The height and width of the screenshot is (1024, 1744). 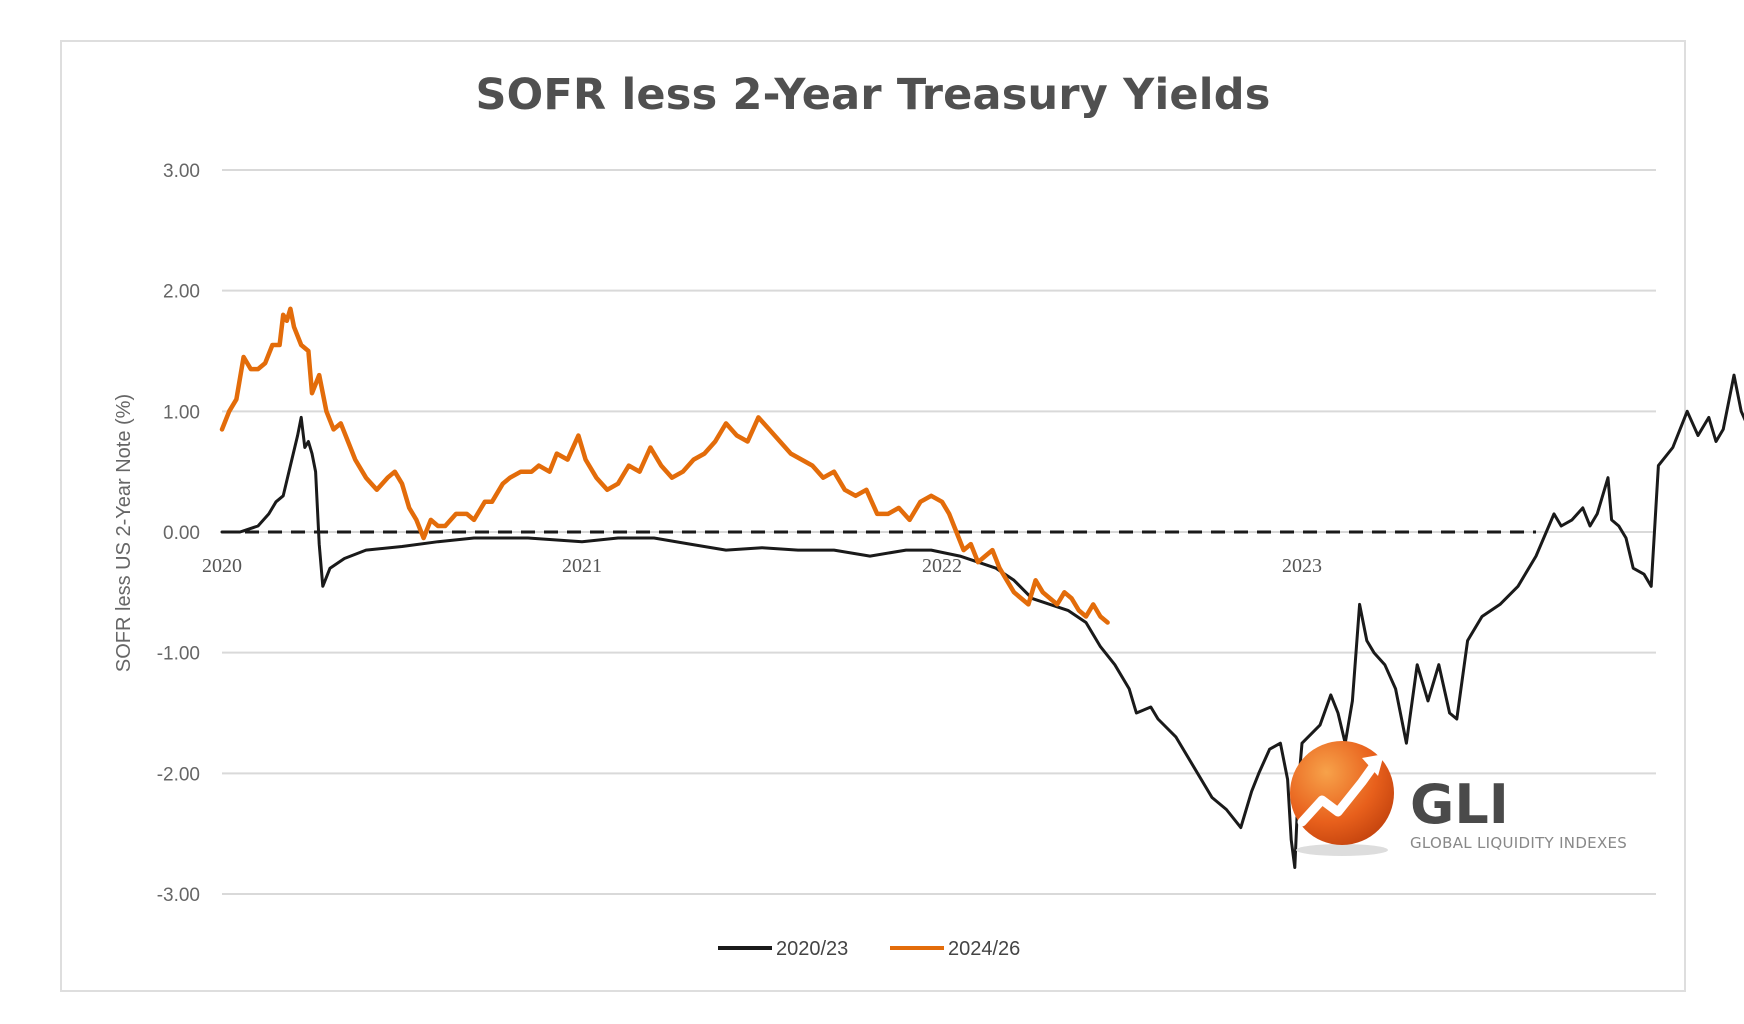 What do you see at coordinates (812, 949) in the screenshot?
I see `legend-label-2020-23: 2020/23` at bounding box center [812, 949].